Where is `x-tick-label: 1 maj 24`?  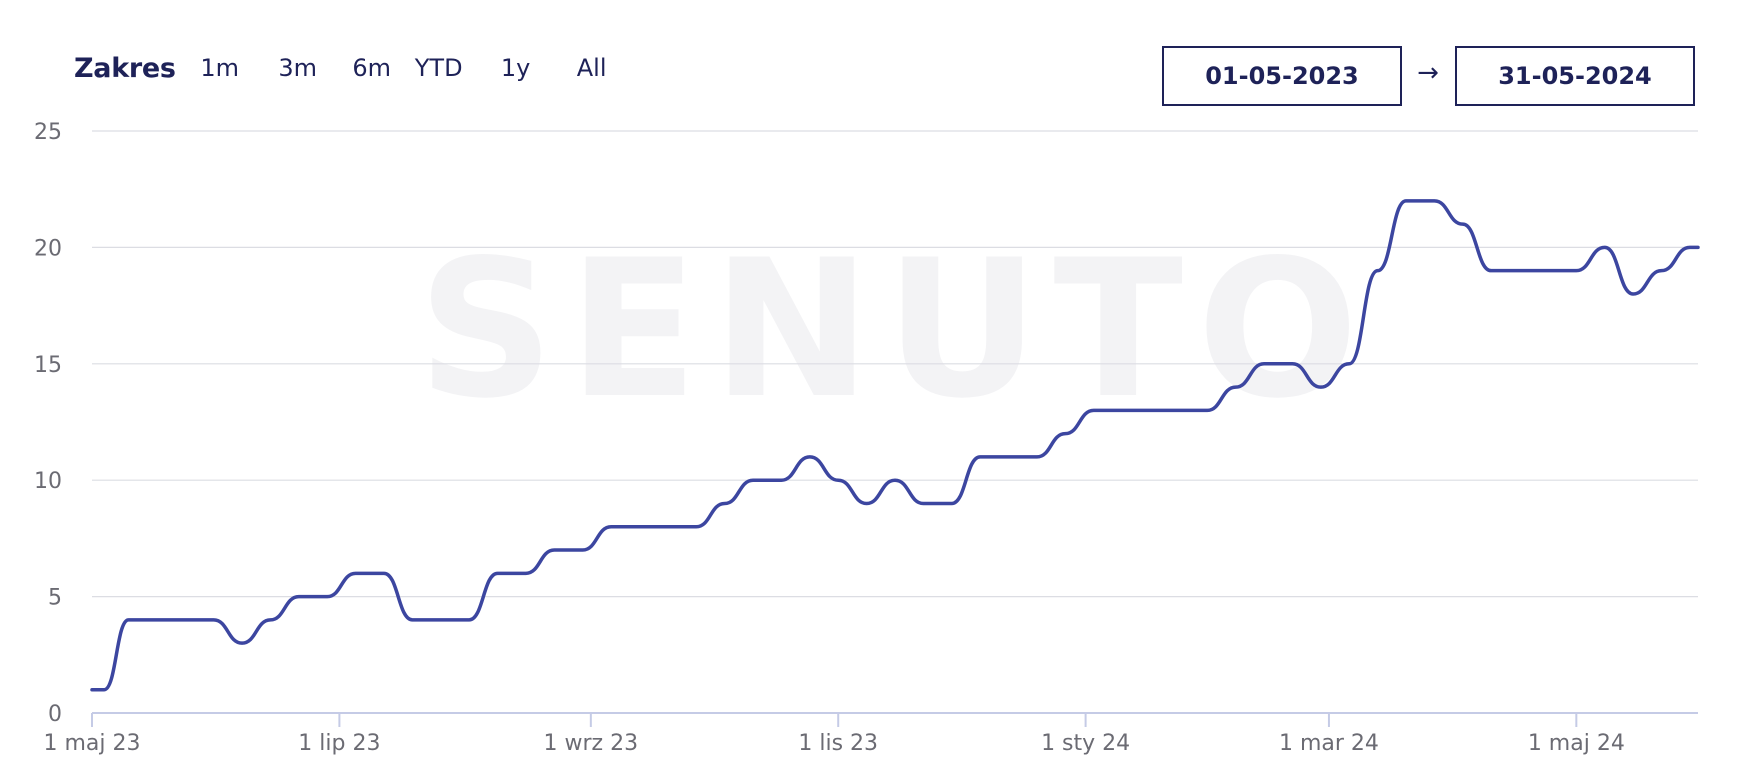 x-tick-label: 1 maj 24 is located at coordinates (1576, 743).